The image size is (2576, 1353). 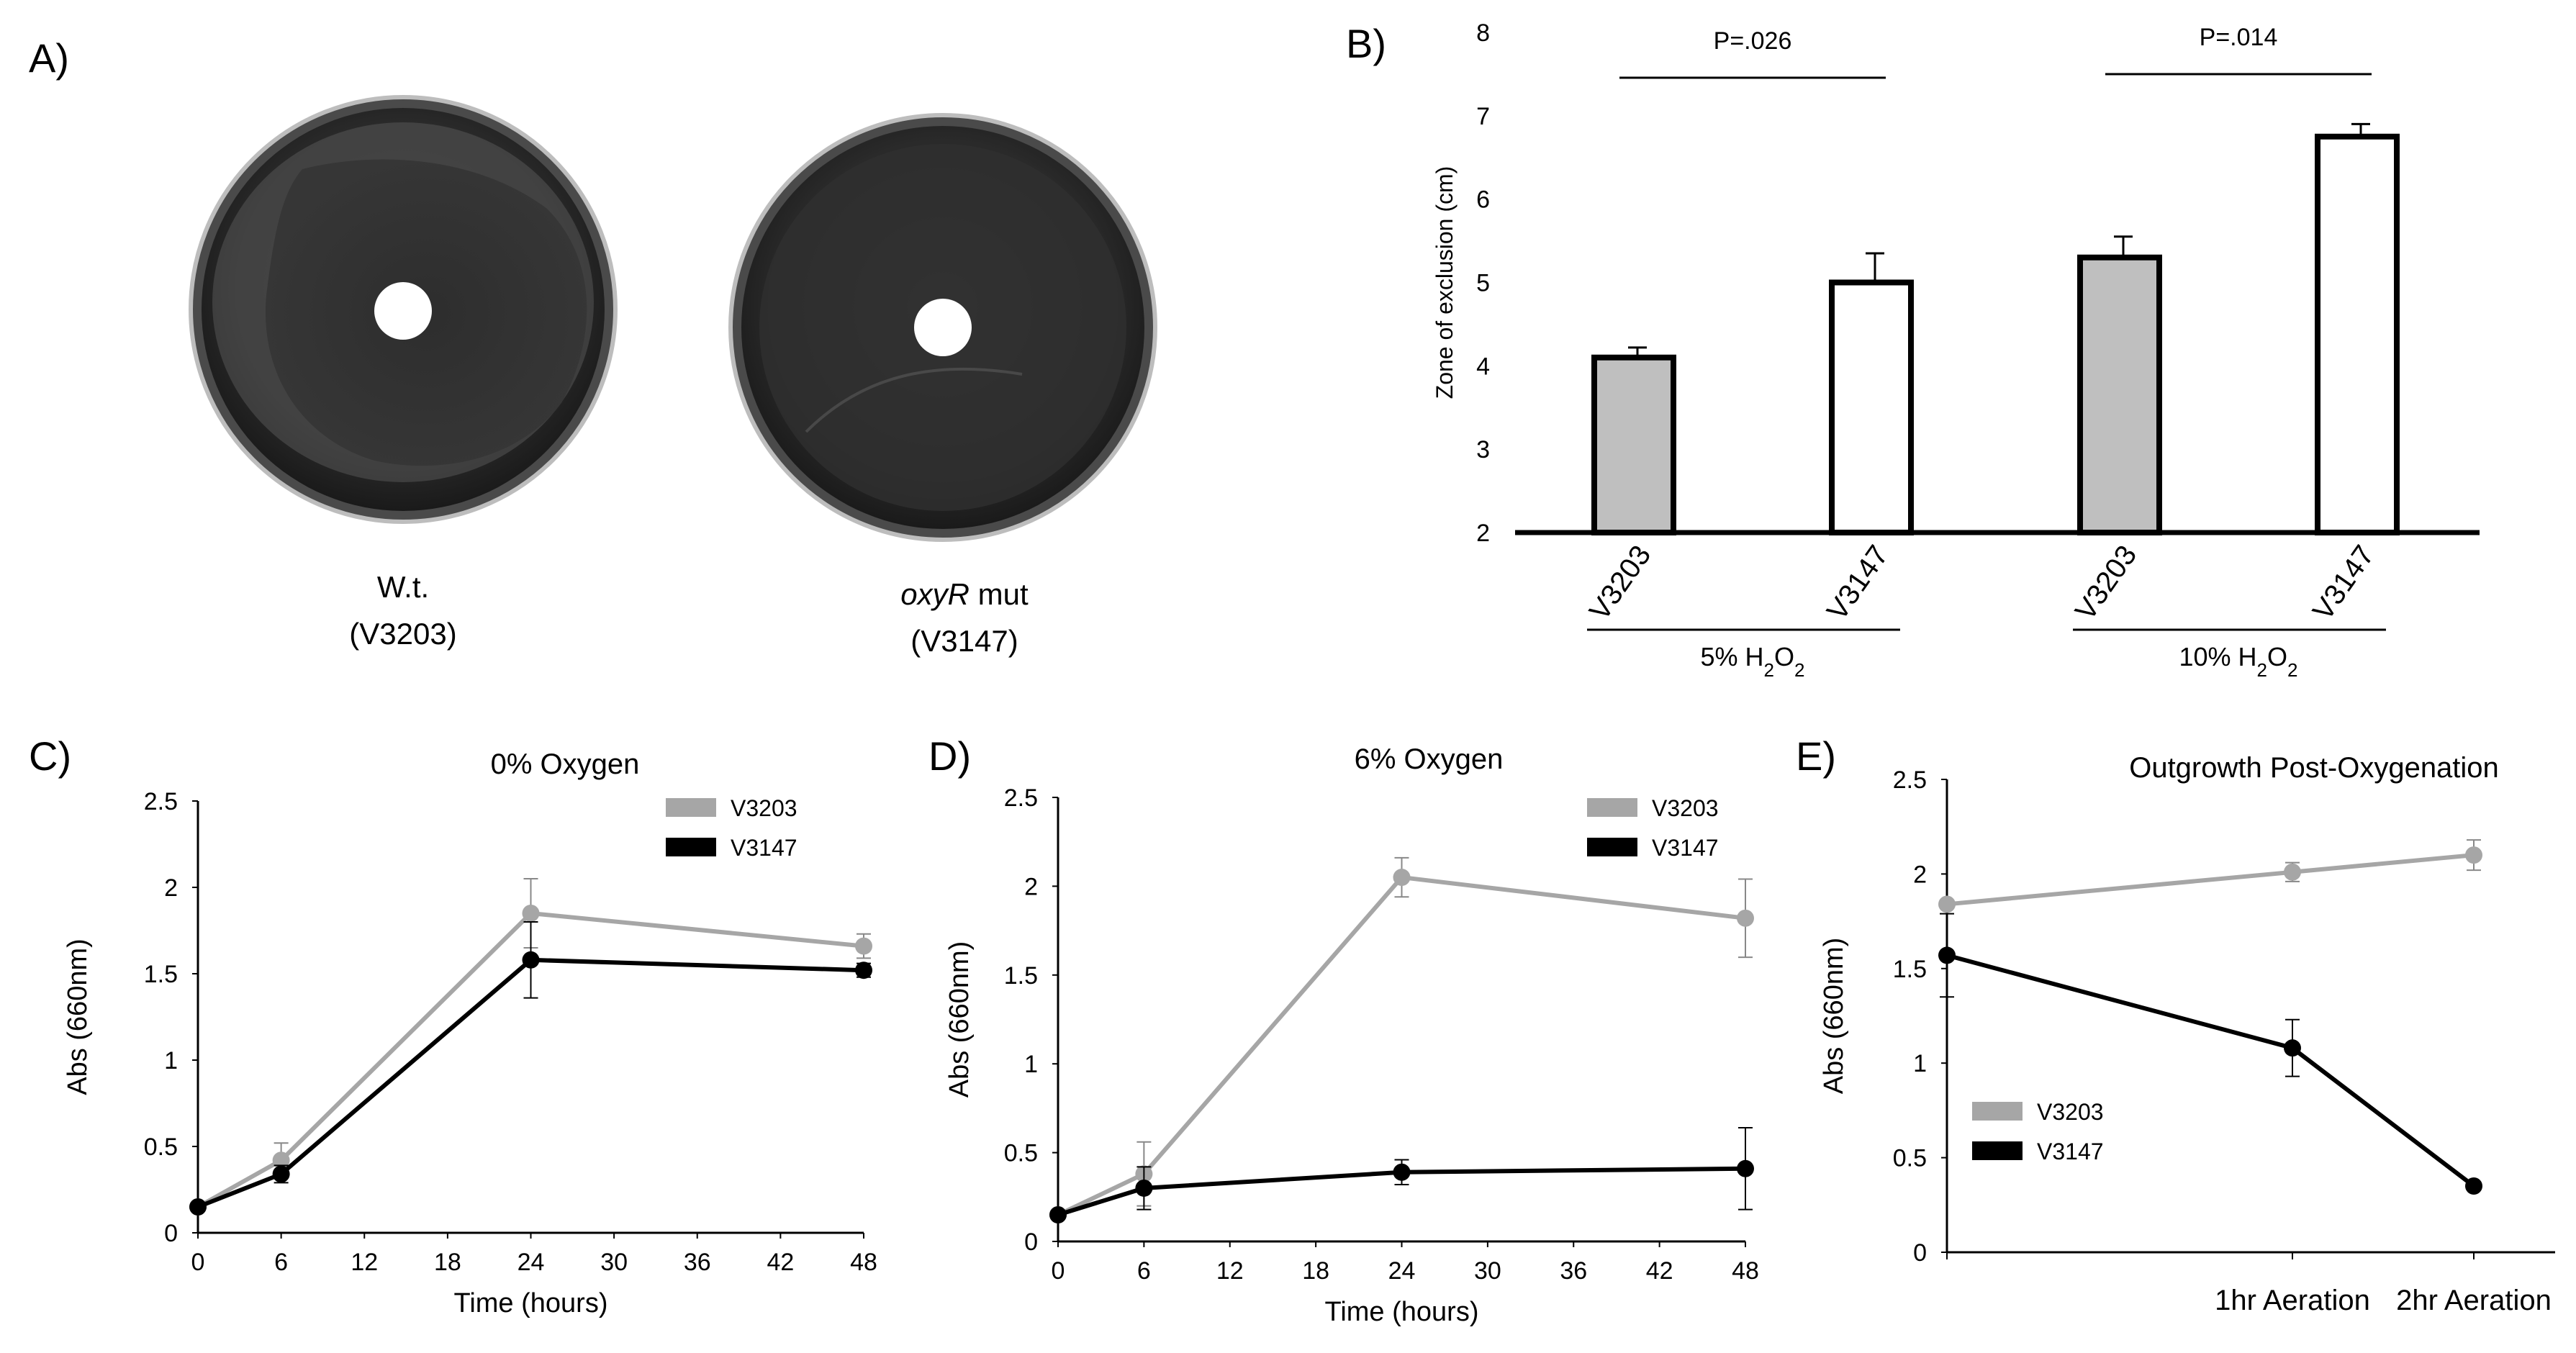 What do you see at coordinates (198, 1262) in the screenshot?
I see `x-tick-label: 0` at bounding box center [198, 1262].